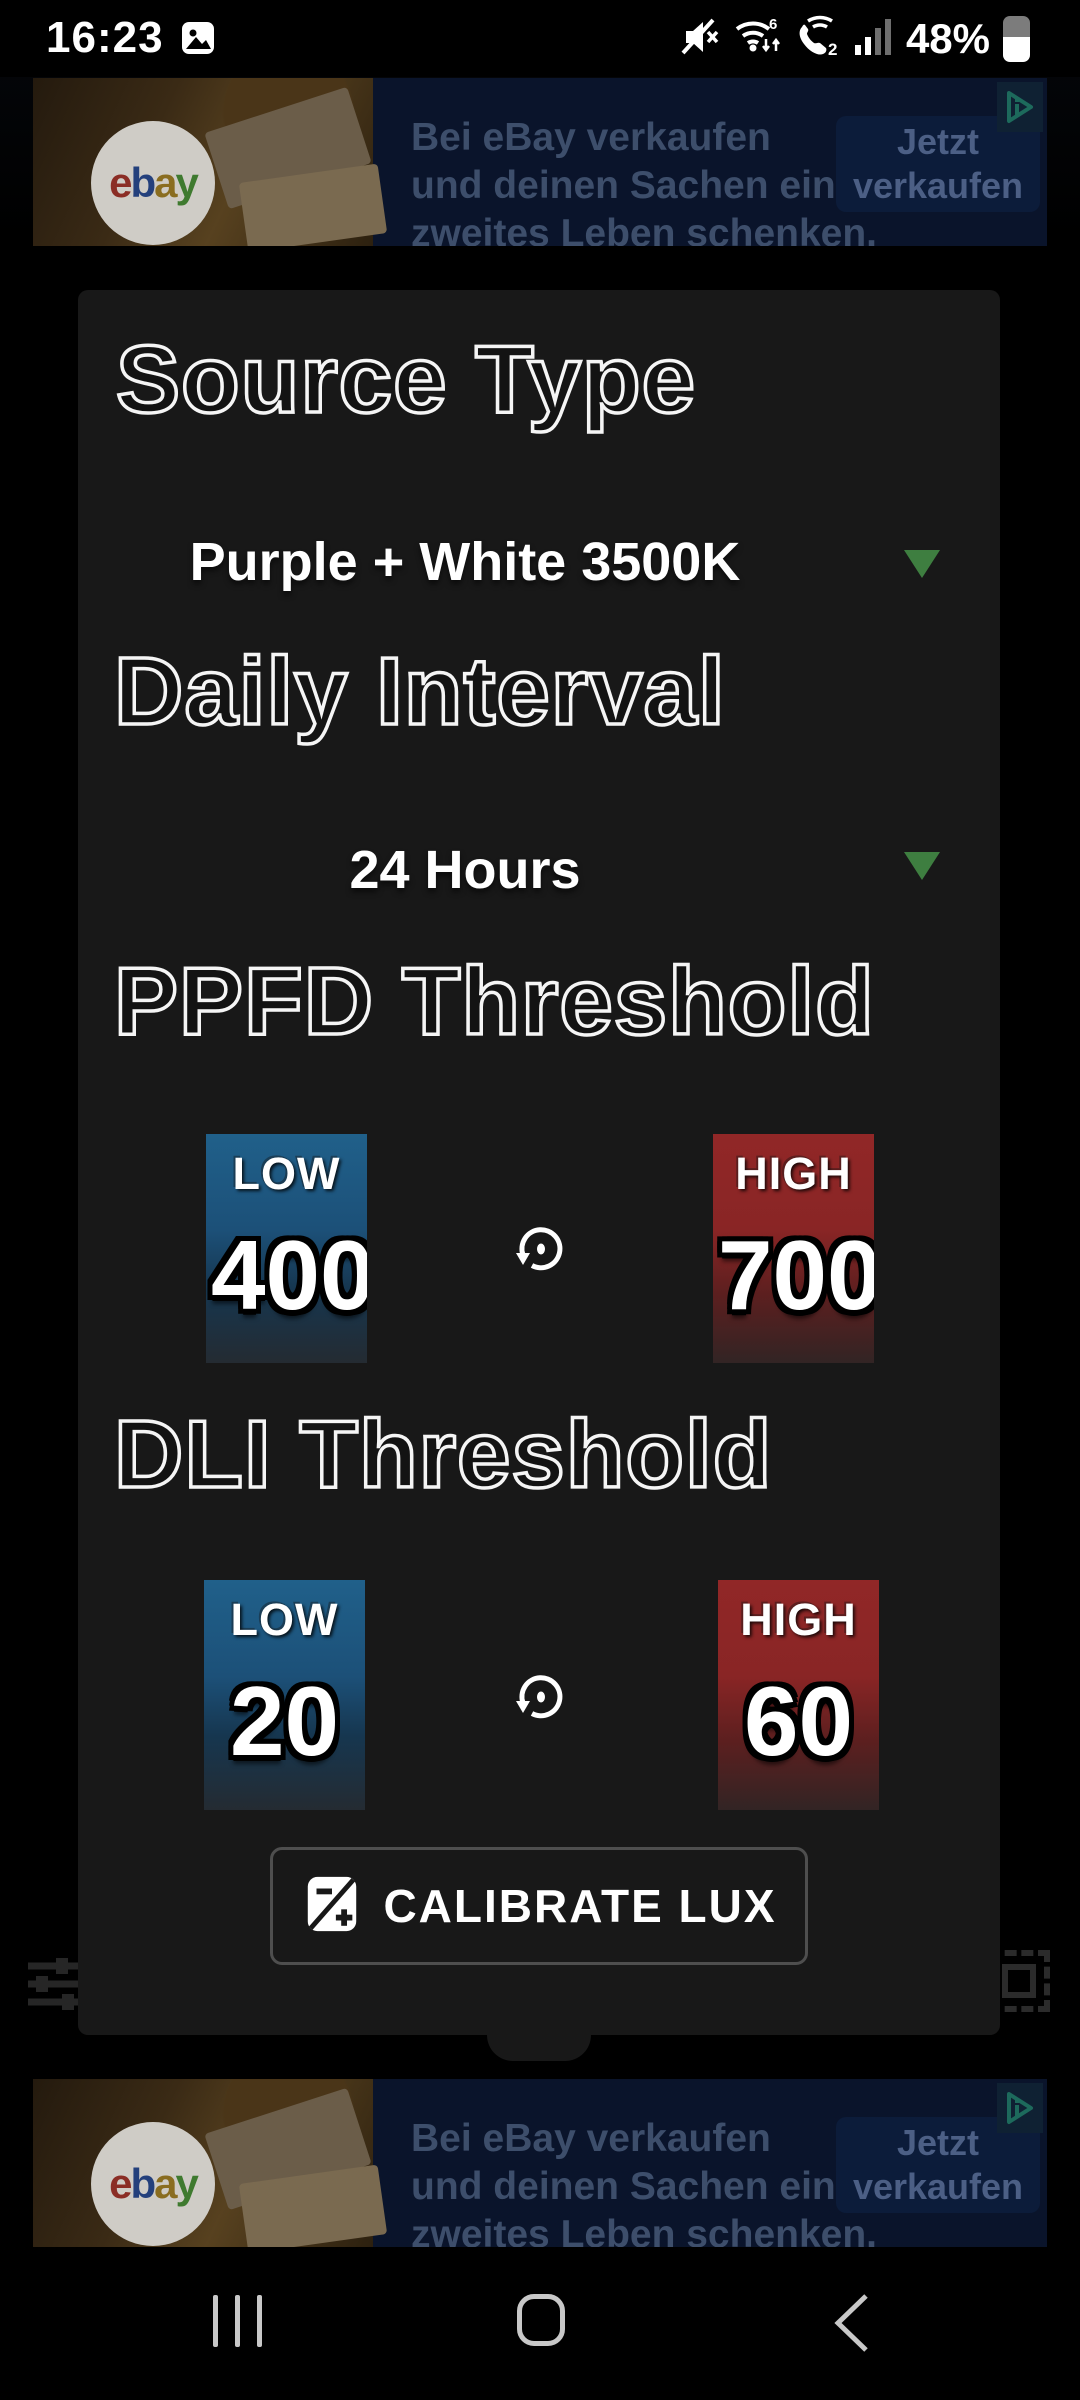 Image resolution: width=1080 pixels, height=2400 pixels. What do you see at coordinates (56, 1986) in the screenshot?
I see `tune-sliders-icon` at bounding box center [56, 1986].